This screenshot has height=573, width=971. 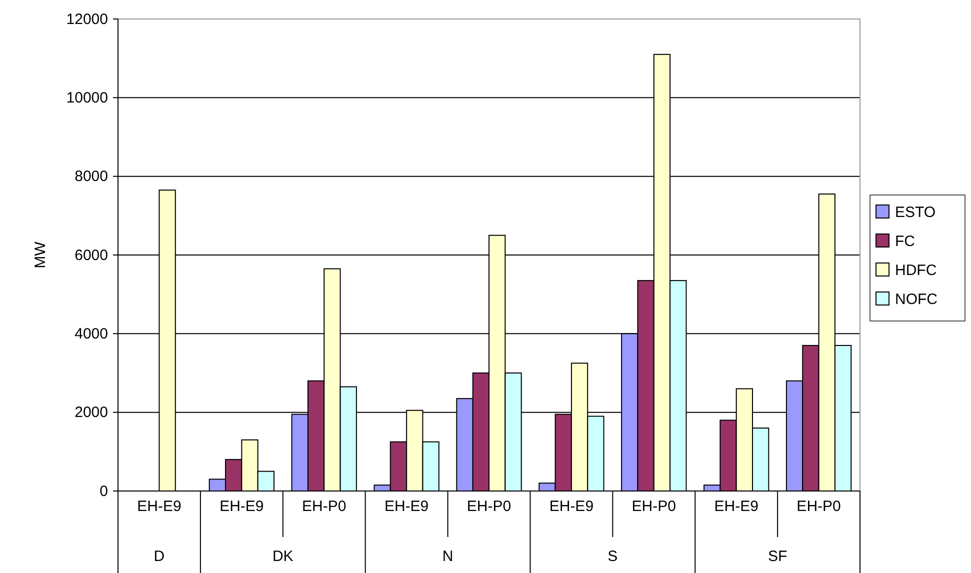 I want to click on legend-label: HDFC, so click(x=916, y=270).